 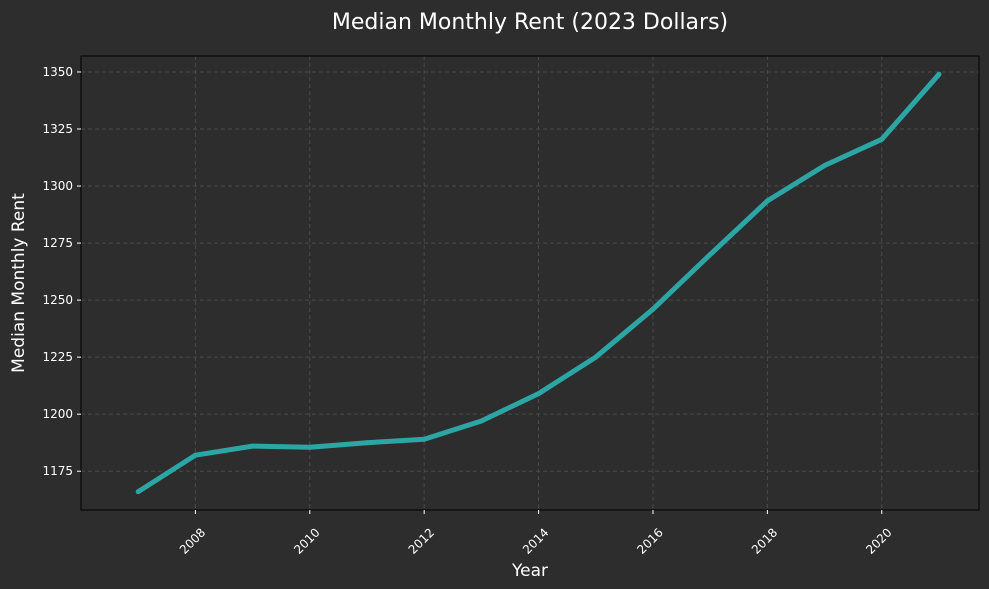 What do you see at coordinates (57, 72) in the screenshot?
I see `y-tick-label: 1350` at bounding box center [57, 72].